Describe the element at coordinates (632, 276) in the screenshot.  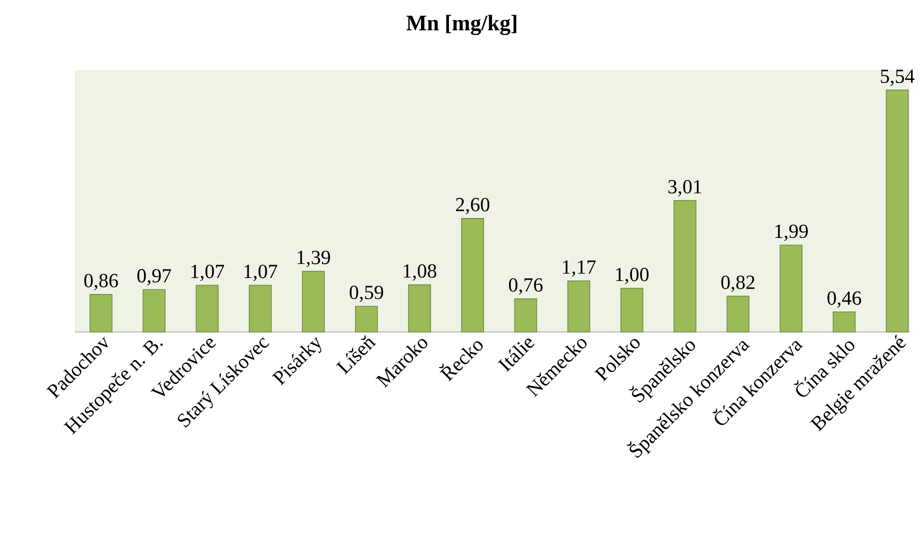
I see `data-label: 1,00` at that location.